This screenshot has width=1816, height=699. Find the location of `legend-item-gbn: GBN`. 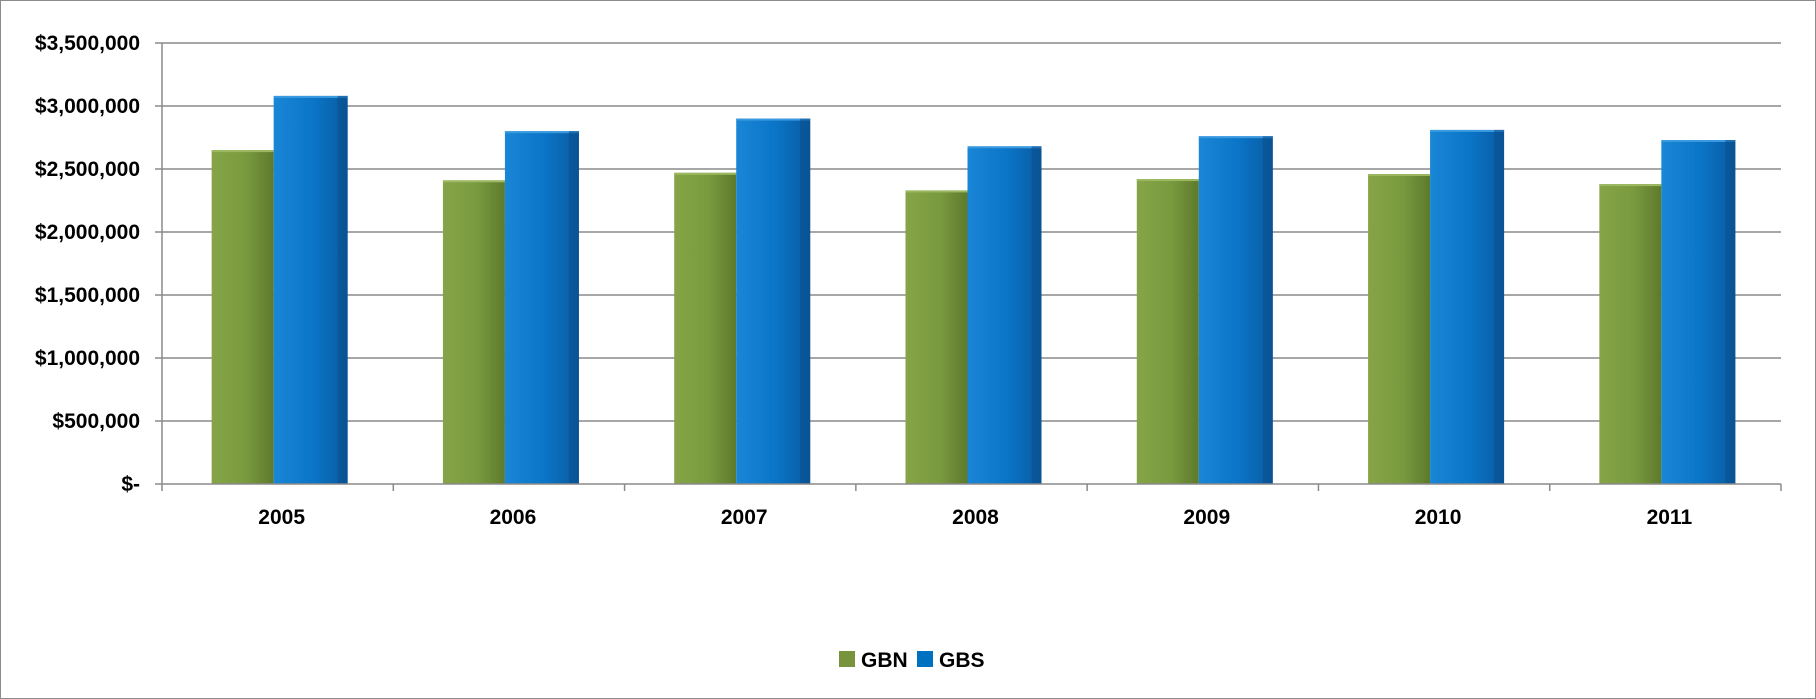

legend-item-gbn: GBN is located at coordinates (873, 660).